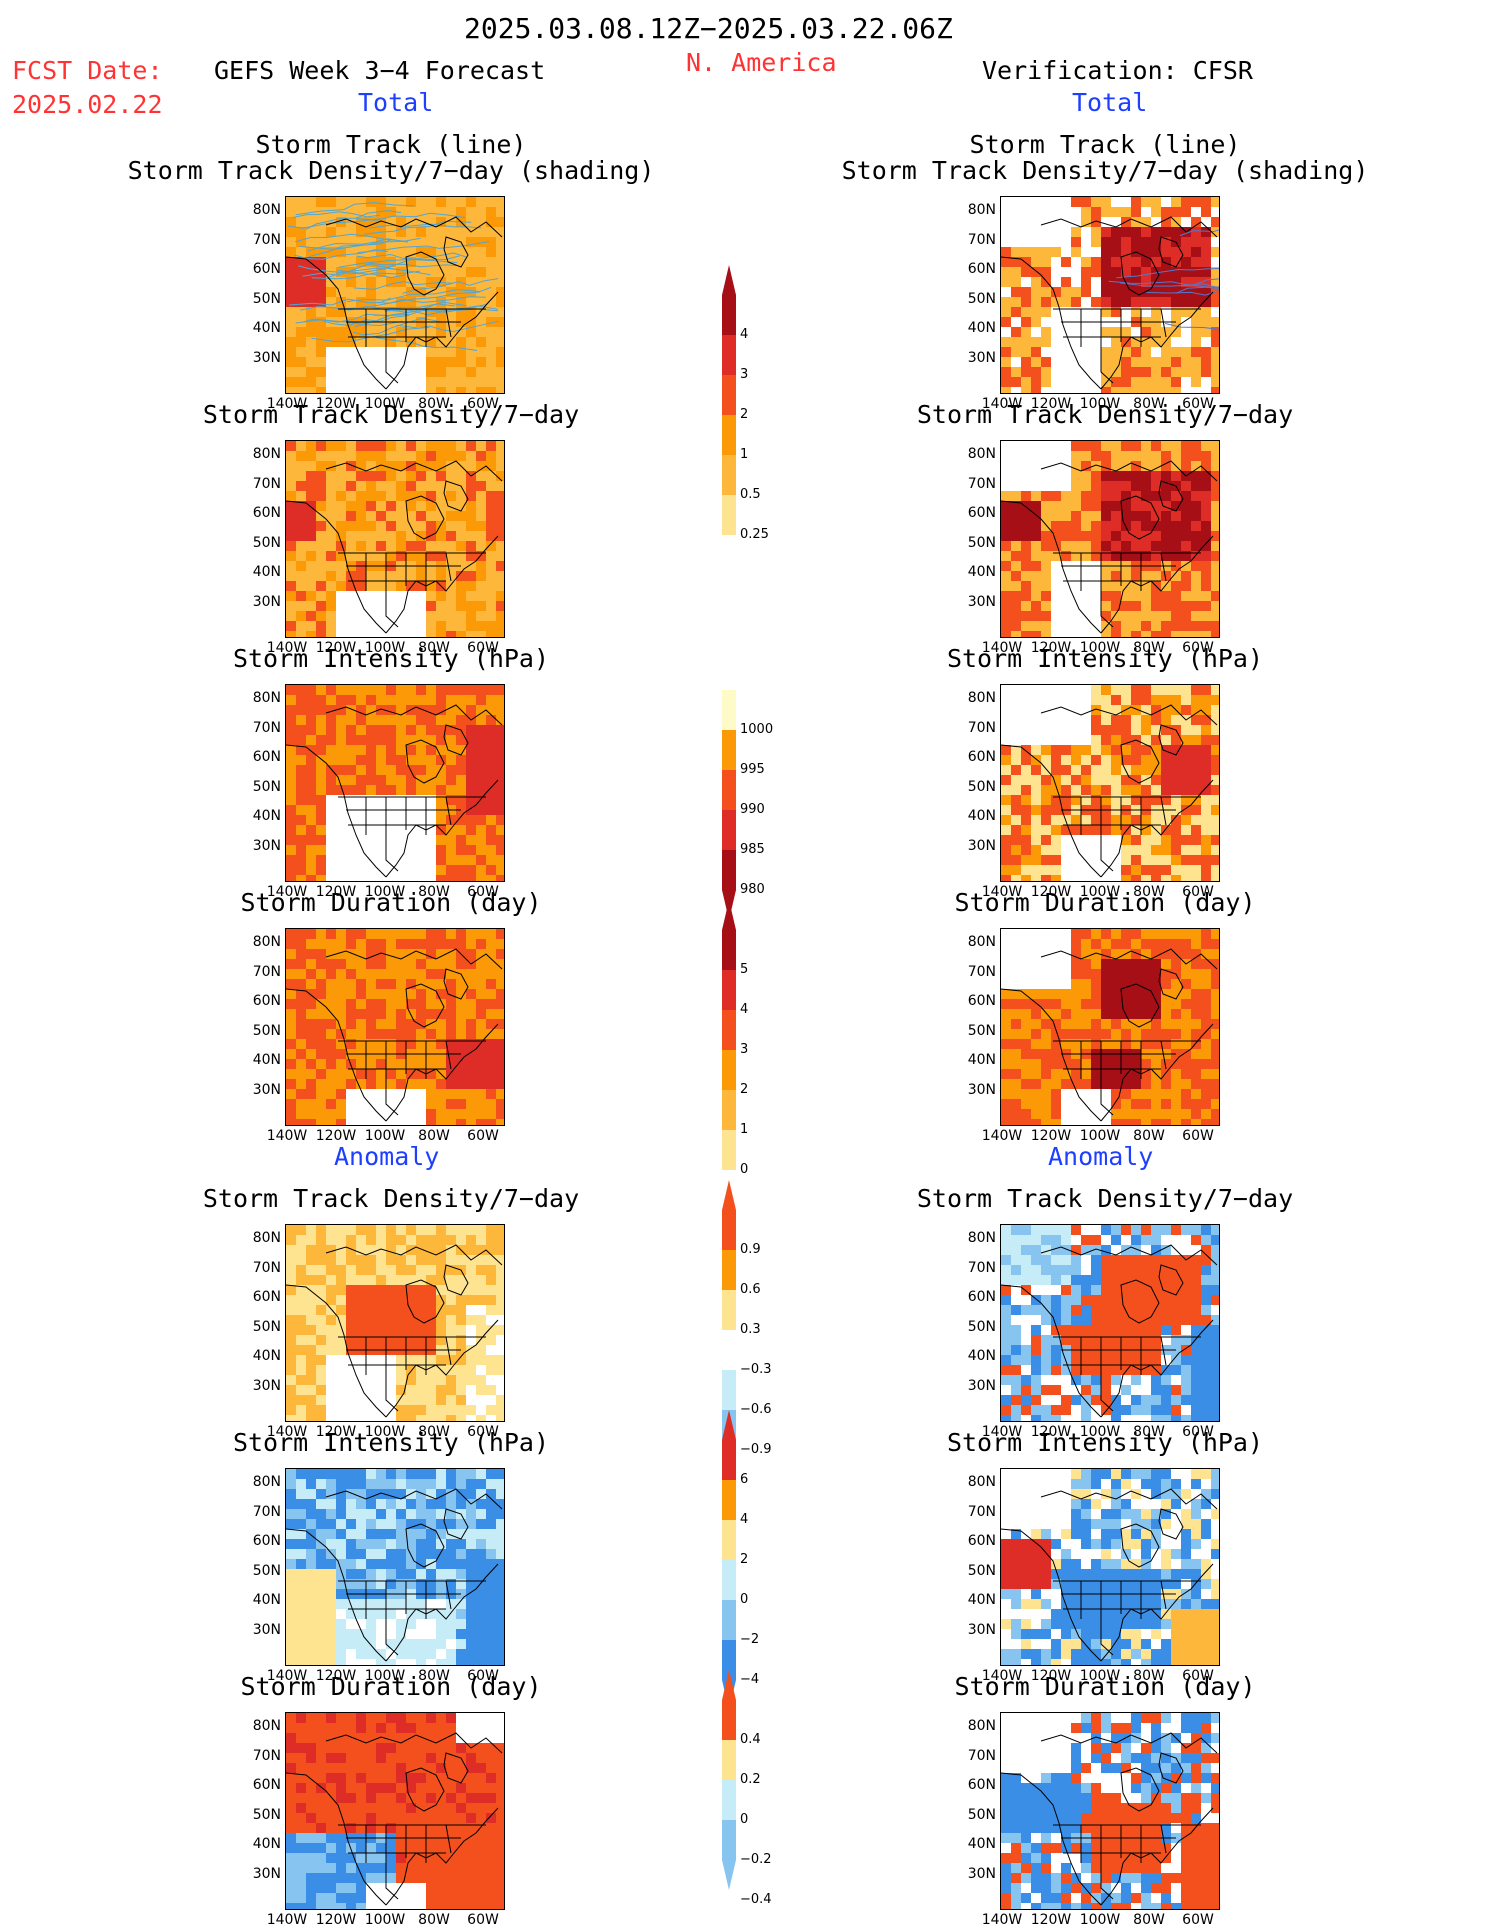  What do you see at coordinates (87, 104) in the screenshot?
I see `fcst-date-value: 2025.02.22` at bounding box center [87, 104].